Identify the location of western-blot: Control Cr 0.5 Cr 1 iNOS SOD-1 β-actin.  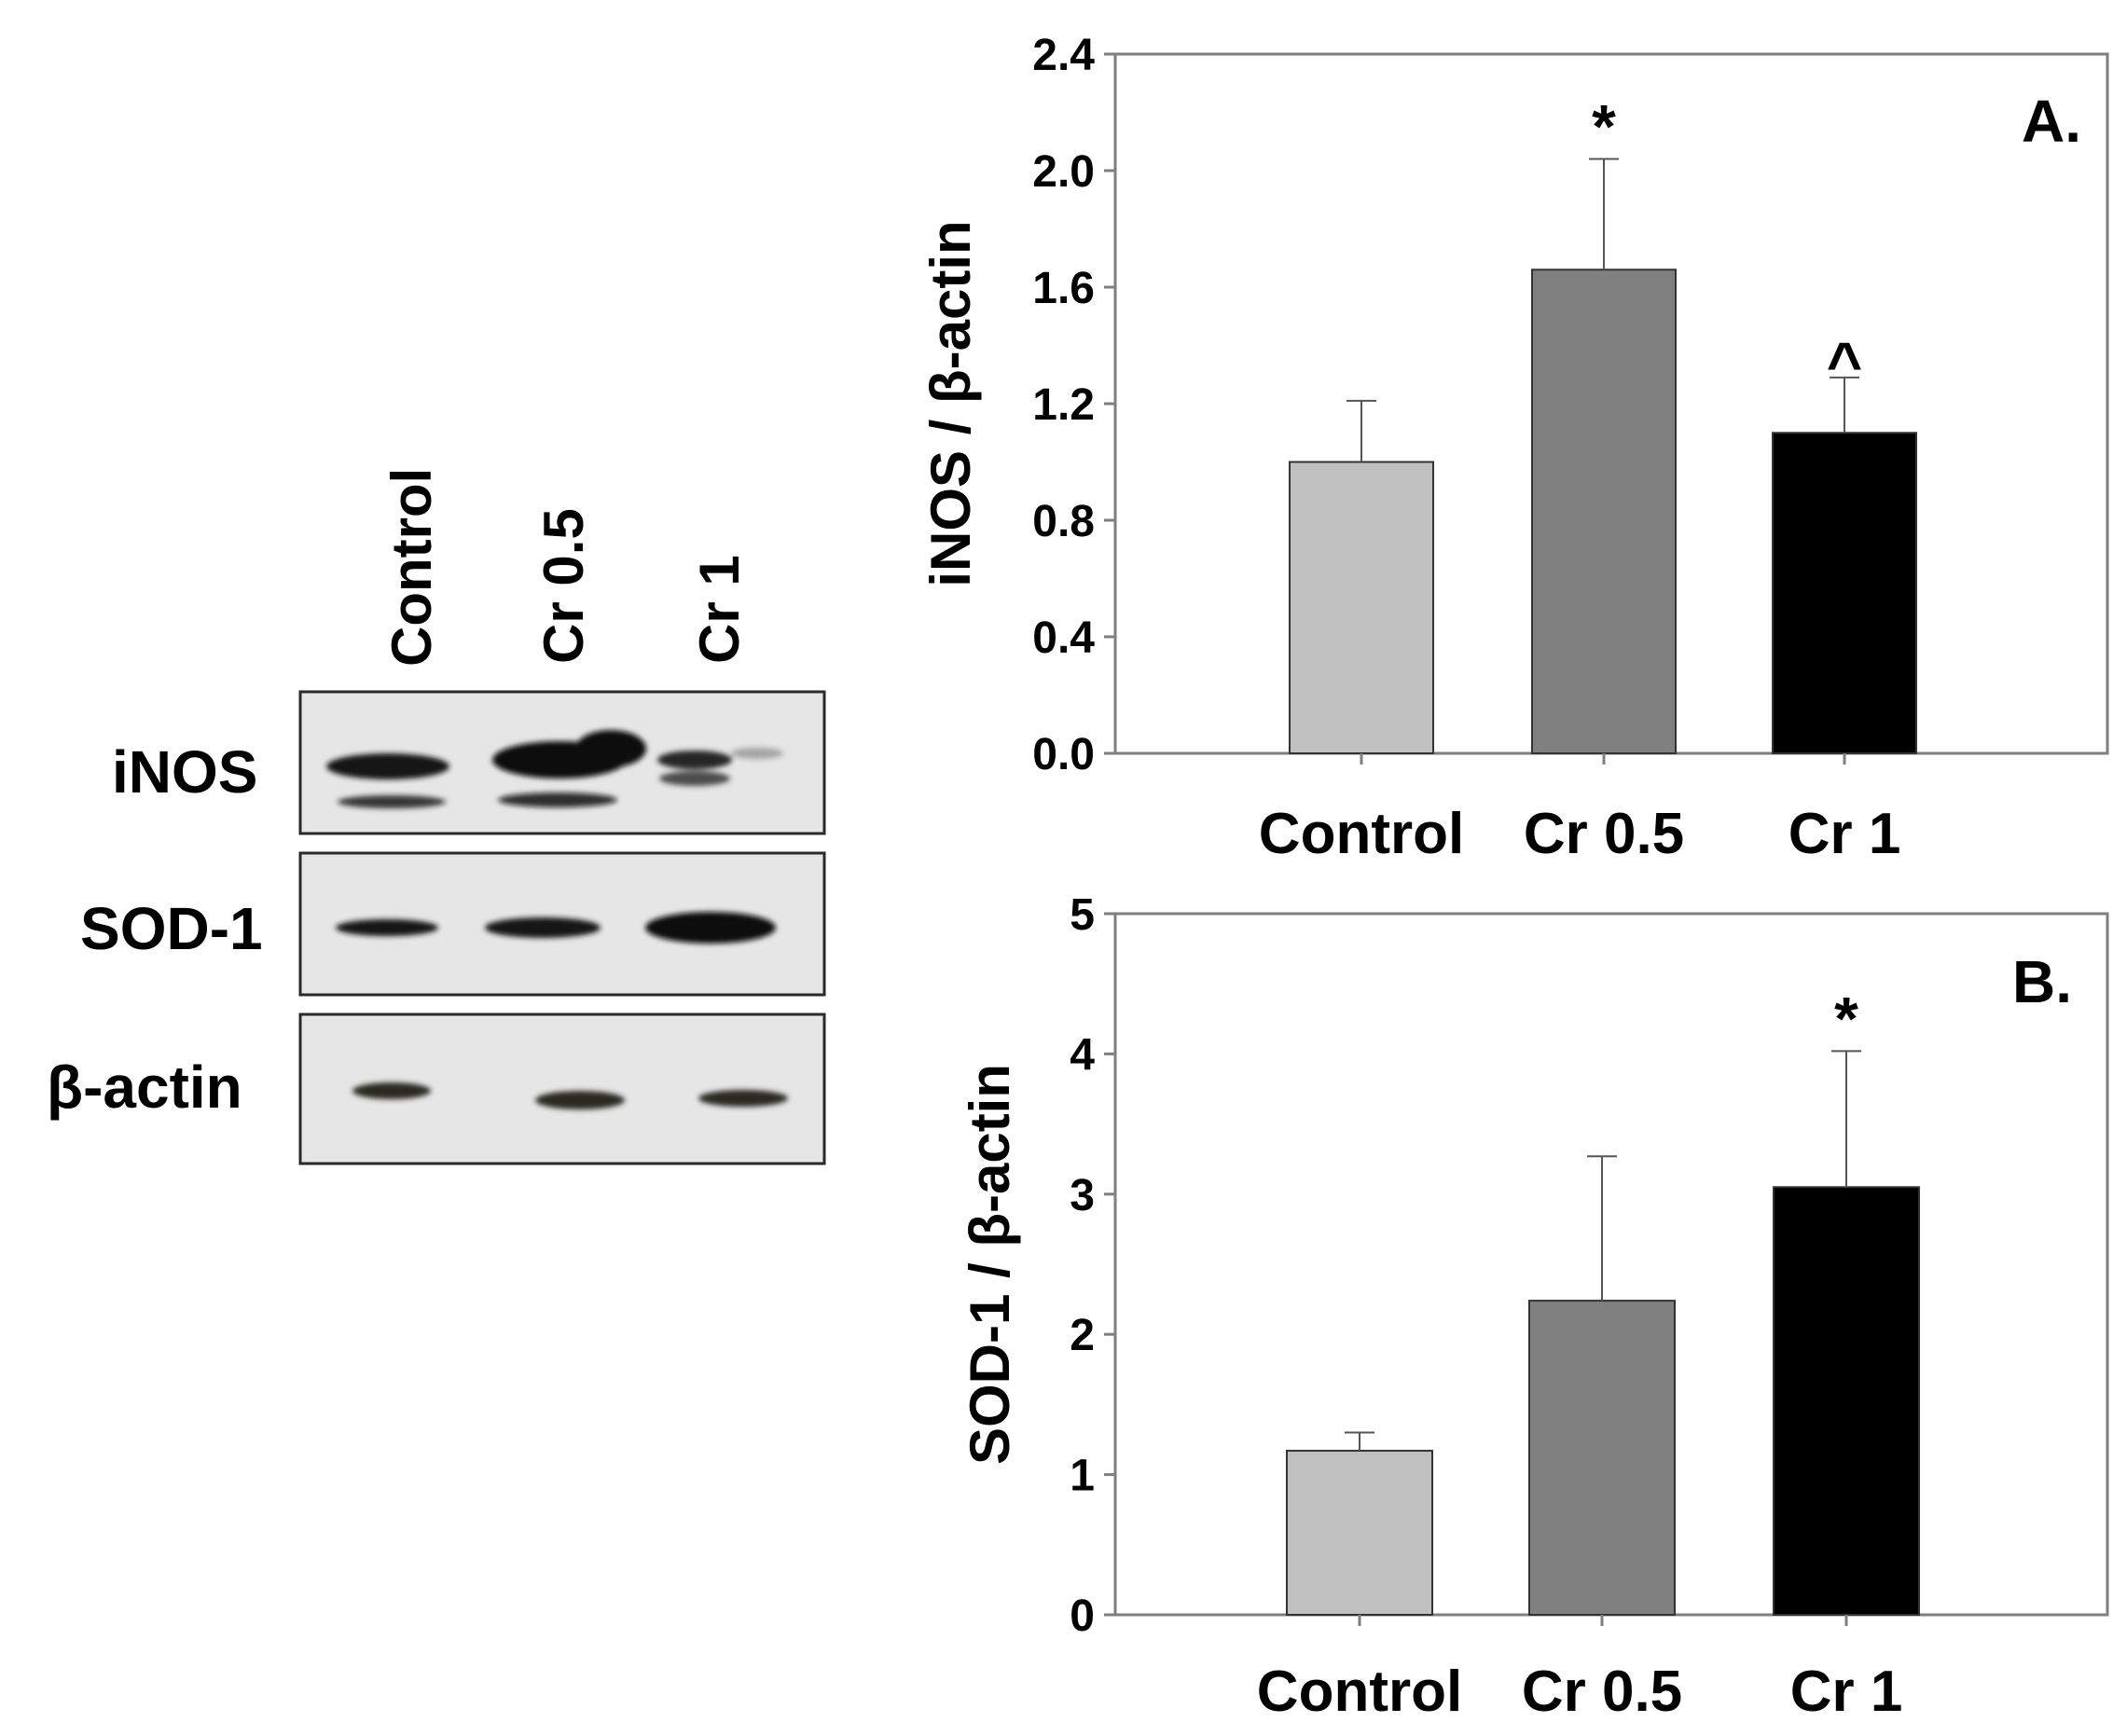
(437, 816).